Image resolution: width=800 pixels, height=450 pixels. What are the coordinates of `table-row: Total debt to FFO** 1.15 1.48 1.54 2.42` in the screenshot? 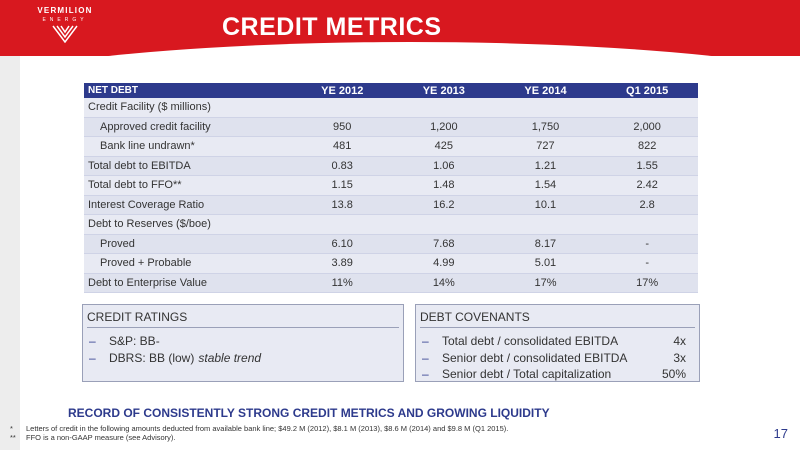 It's located at (391, 185).